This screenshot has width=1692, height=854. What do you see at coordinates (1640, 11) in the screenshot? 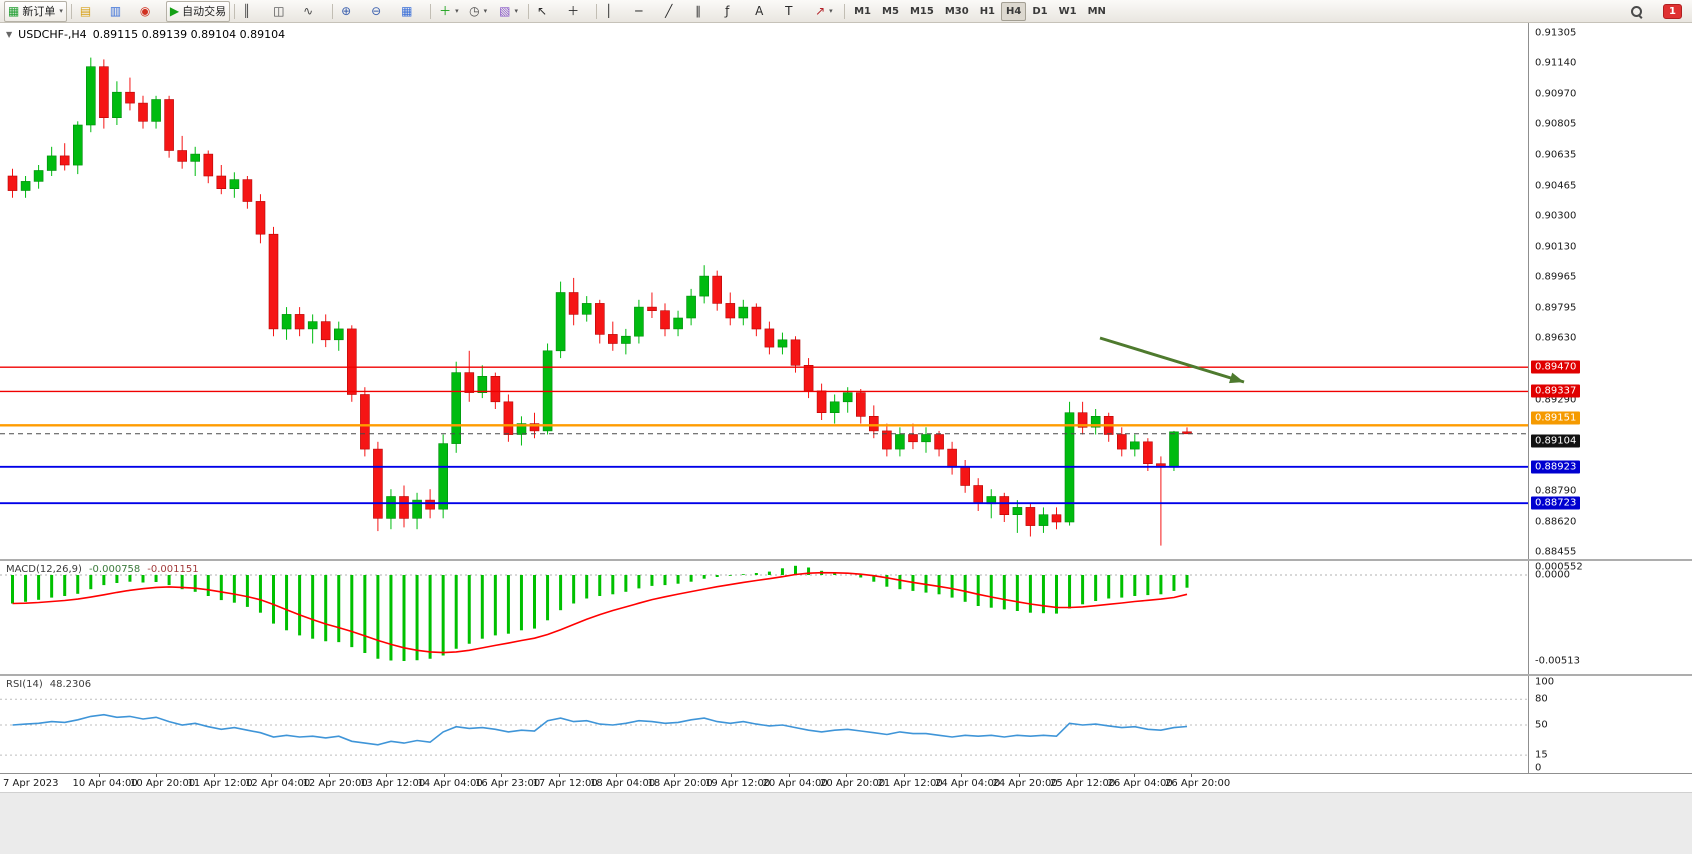
I see `search-button` at bounding box center [1640, 11].